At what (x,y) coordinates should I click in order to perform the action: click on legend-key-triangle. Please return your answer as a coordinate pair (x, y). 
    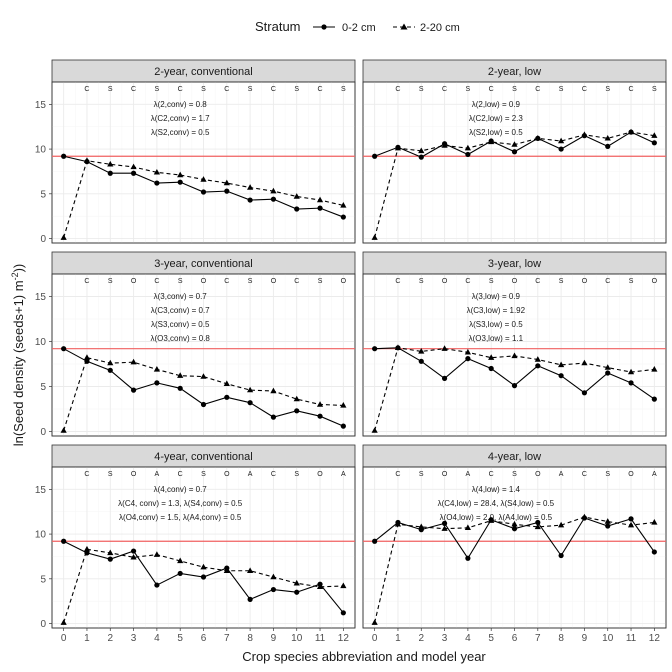
    Looking at the image, I should click on (404, 26).